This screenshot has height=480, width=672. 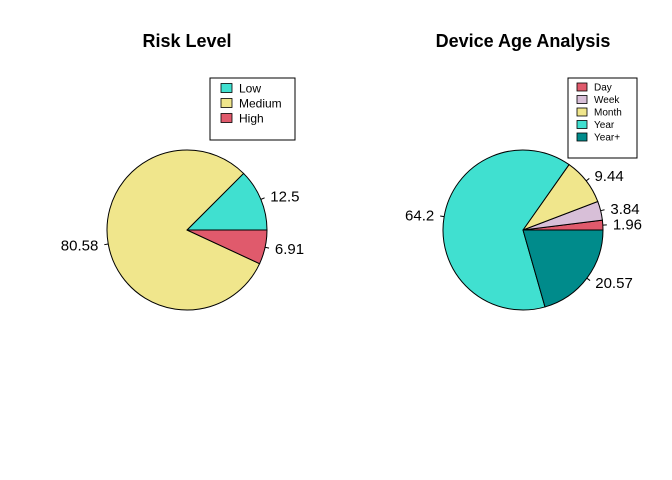 What do you see at coordinates (186, 41) in the screenshot?
I see `chart-title: Risk Level` at bounding box center [186, 41].